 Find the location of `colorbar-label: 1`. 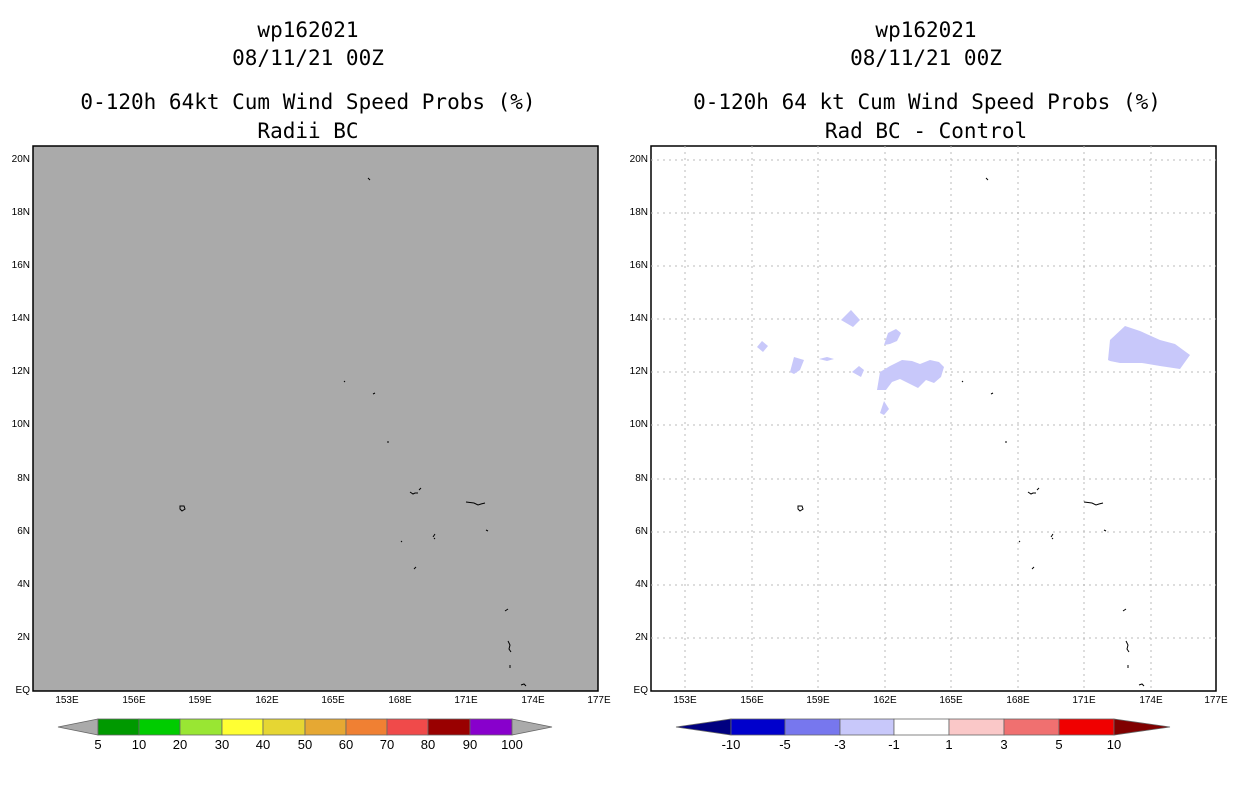

colorbar-label: 1 is located at coordinates (949, 744).